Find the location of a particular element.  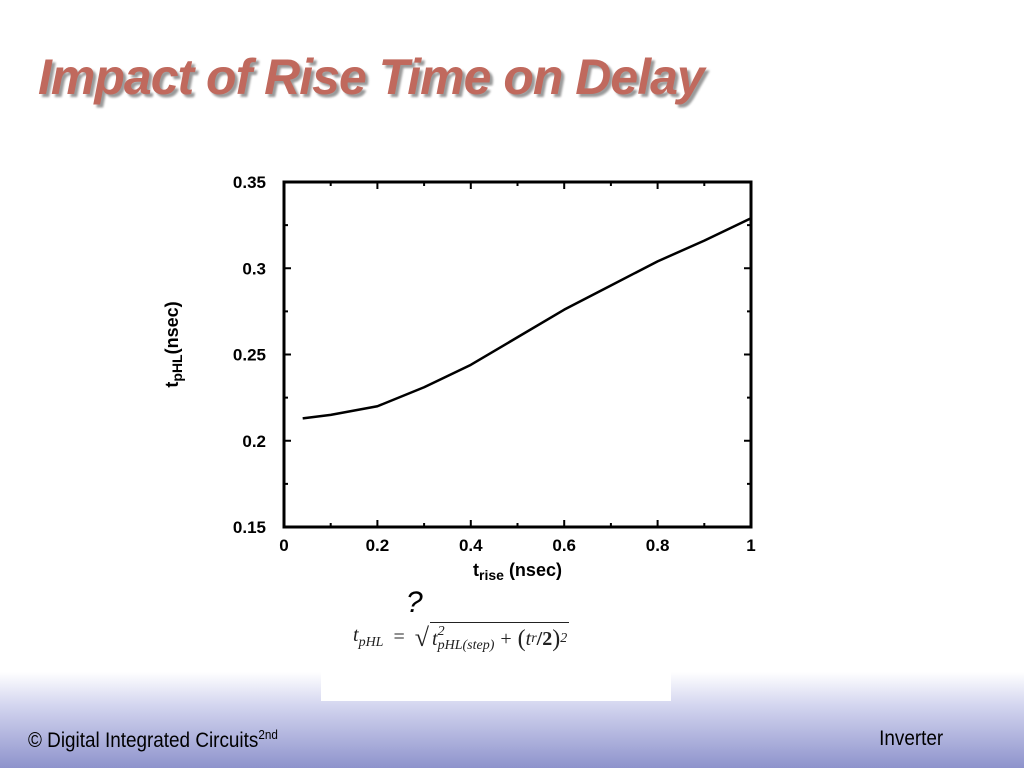

formula-plus: + is located at coordinates (506, 638).